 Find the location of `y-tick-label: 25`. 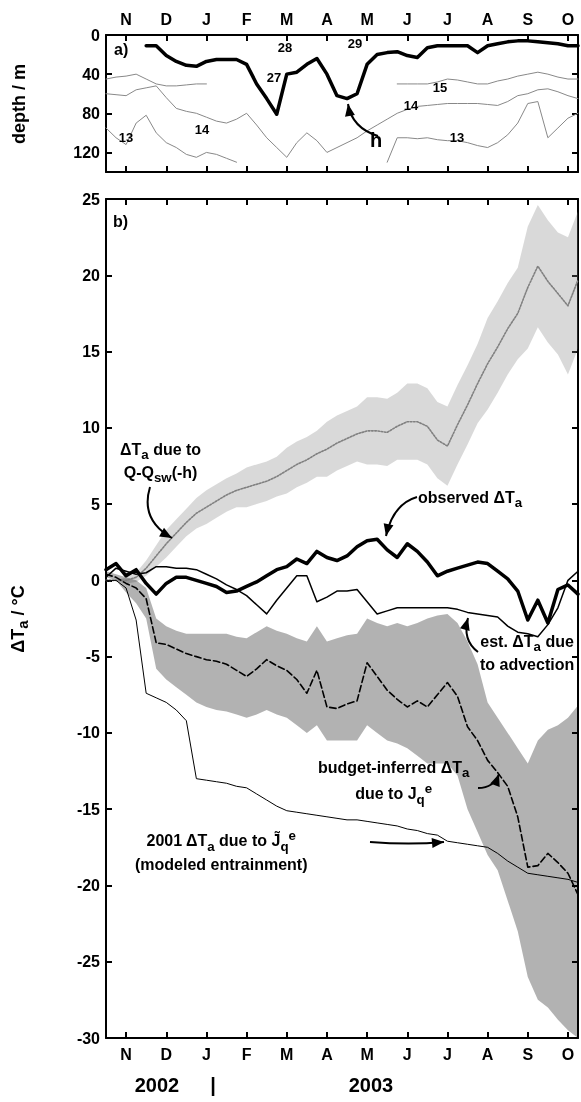

y-tick-label: 25 is located at coordinates (91, 199).